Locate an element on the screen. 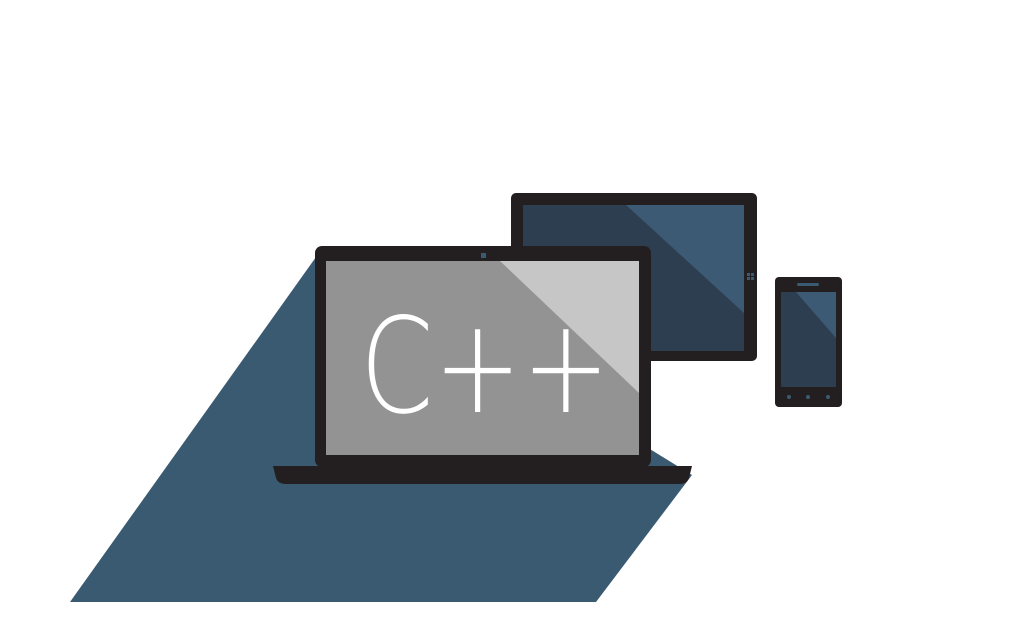 The image size is (1016, 635). phone-home-button is located at coordinates (808, 397).